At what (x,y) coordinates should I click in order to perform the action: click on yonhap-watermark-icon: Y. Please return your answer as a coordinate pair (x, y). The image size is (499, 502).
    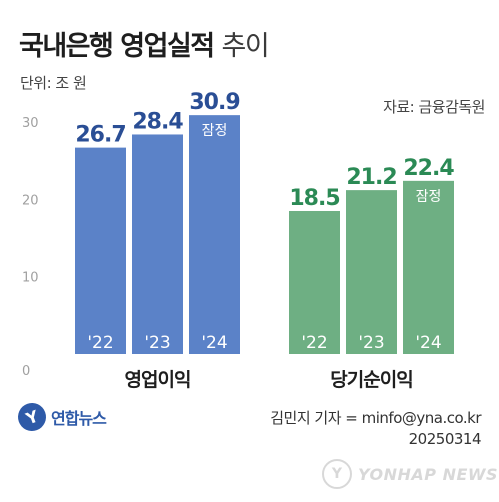
    Looking at the image, I should click on (337, 474).